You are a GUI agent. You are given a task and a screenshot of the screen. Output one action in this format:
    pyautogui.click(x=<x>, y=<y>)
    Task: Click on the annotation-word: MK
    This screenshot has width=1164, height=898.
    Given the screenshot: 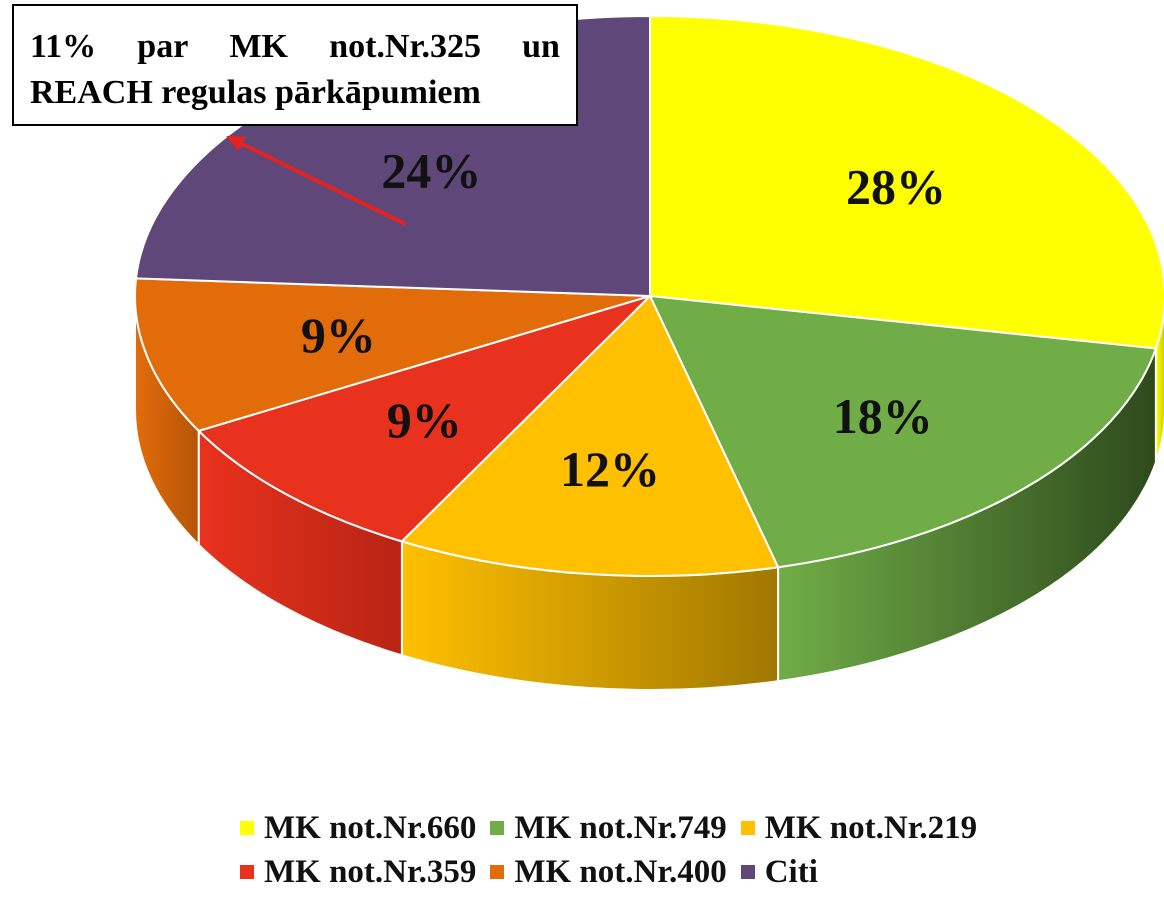 What is the action you would take?
    pyautogui.click(x=259, y=46)
    